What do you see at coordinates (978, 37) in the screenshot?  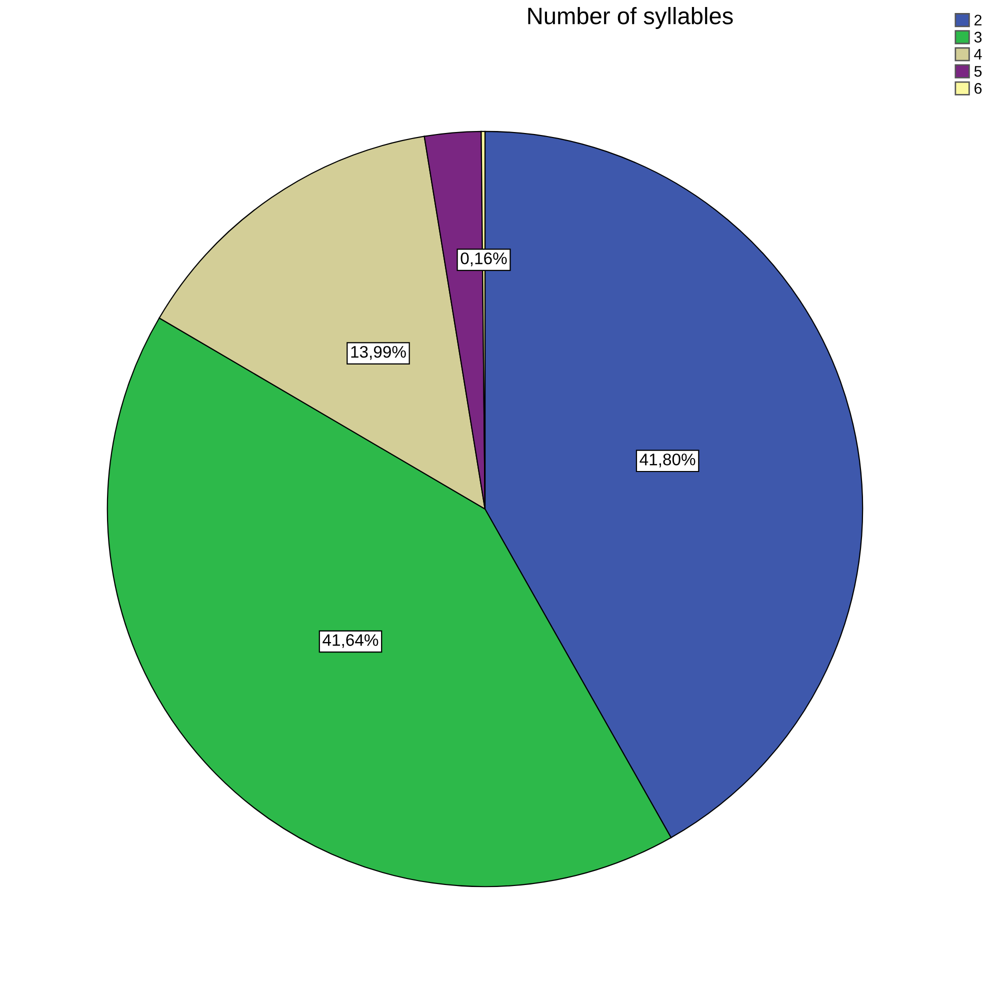 I see `legend-label: 3` at bounding box center [978, 37].